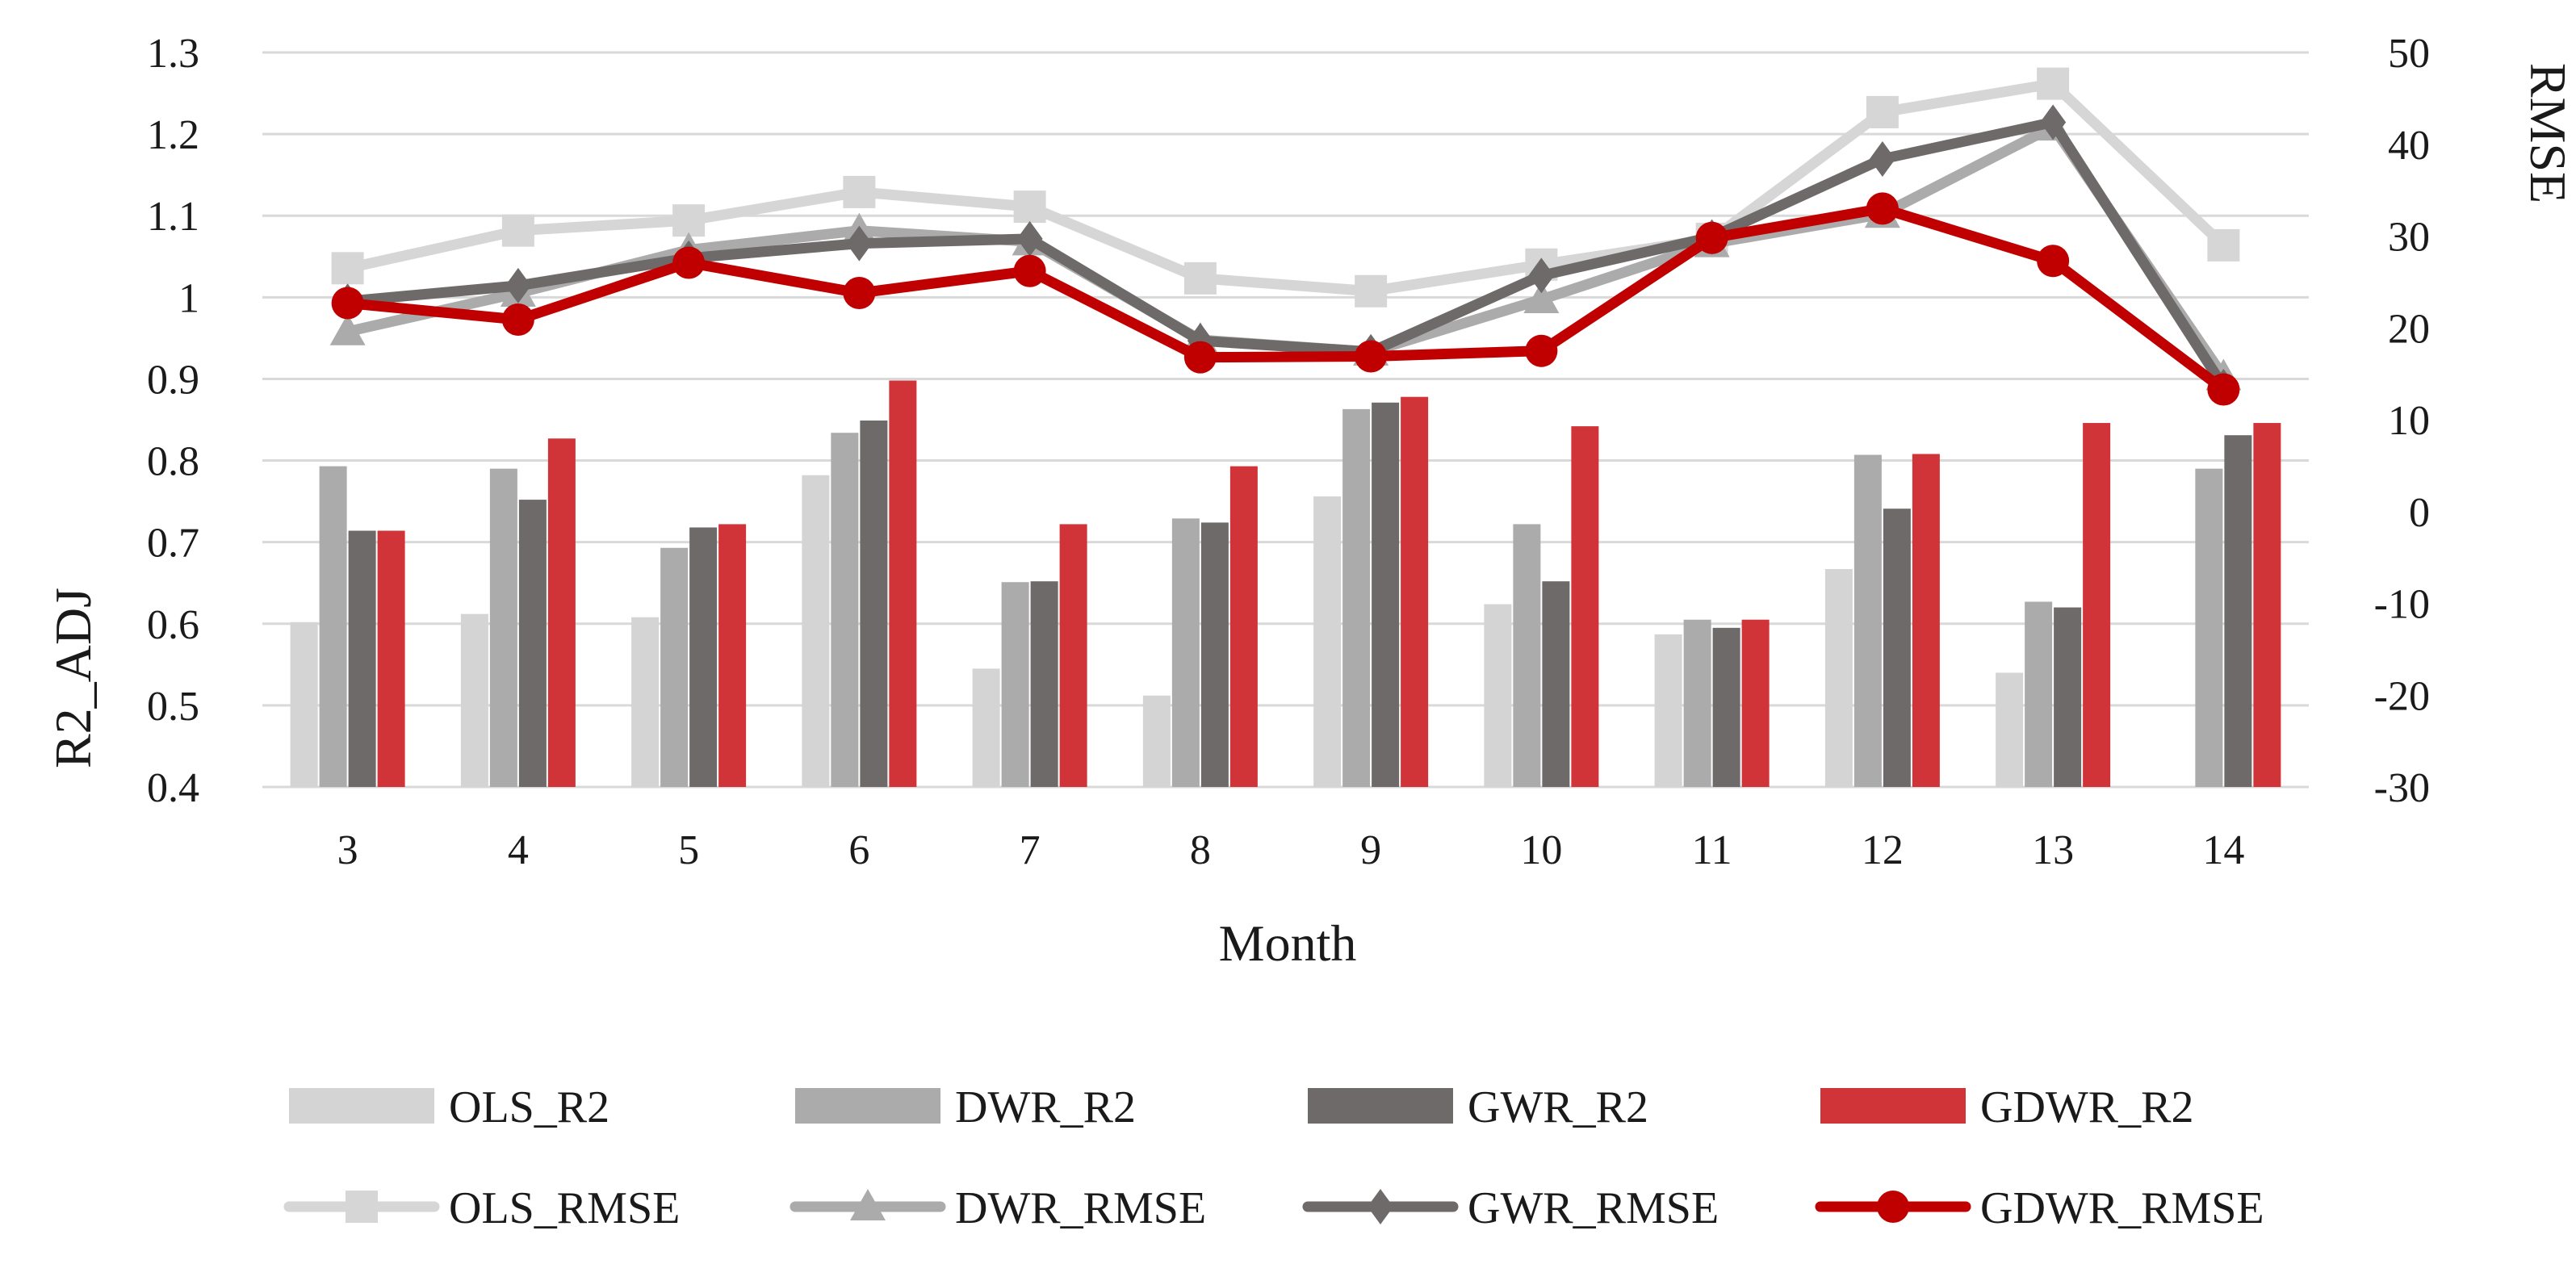 The width and height of the screenshot is (2576, 1264). Describe the element at coordinates (173, 462) in the screenshot. I see `left-tick-label: 0.8` at that location.